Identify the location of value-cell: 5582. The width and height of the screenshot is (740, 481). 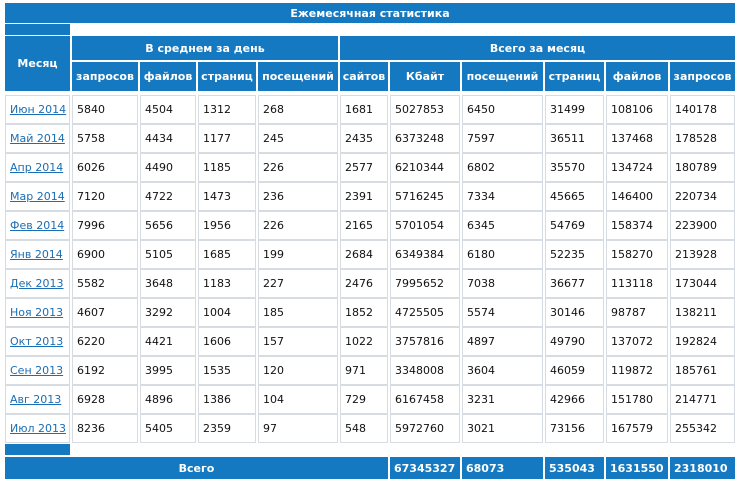
(105, 283).